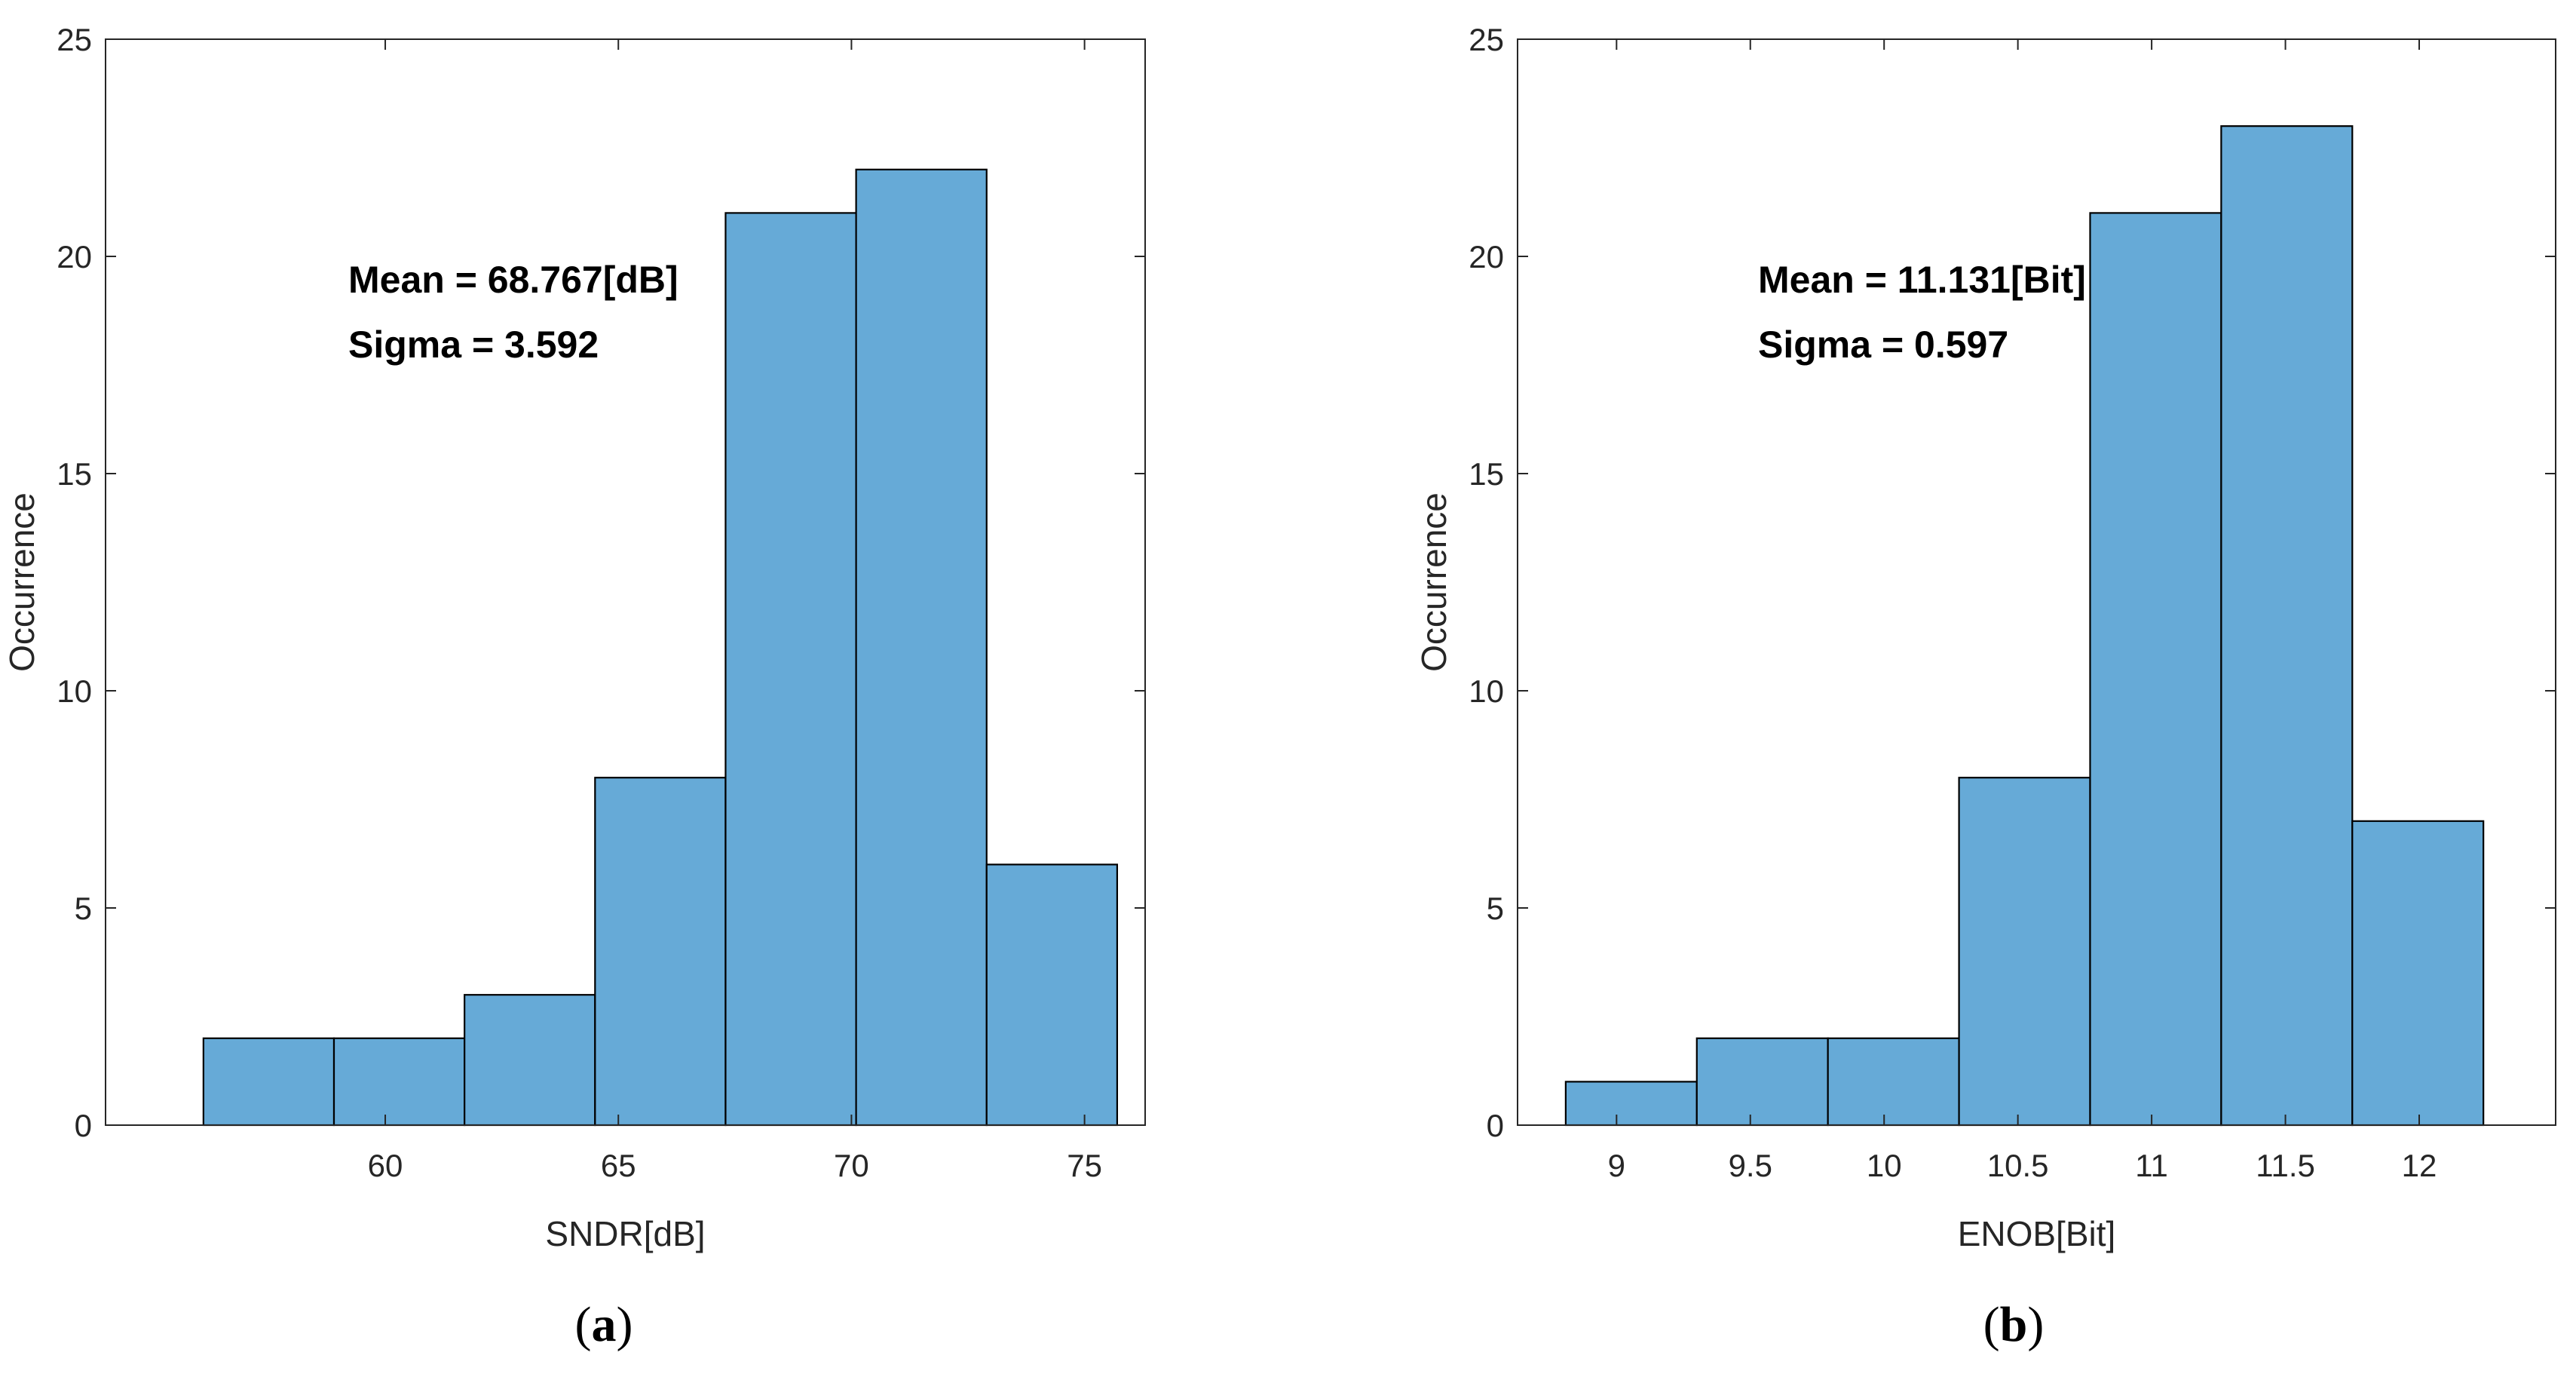 This screenshot has width=2576, height=1374. Describe the element at coordinates (1750, 1165) in the screenshot. I see `panel-b-xtick-label-1: 9.5` at that location.